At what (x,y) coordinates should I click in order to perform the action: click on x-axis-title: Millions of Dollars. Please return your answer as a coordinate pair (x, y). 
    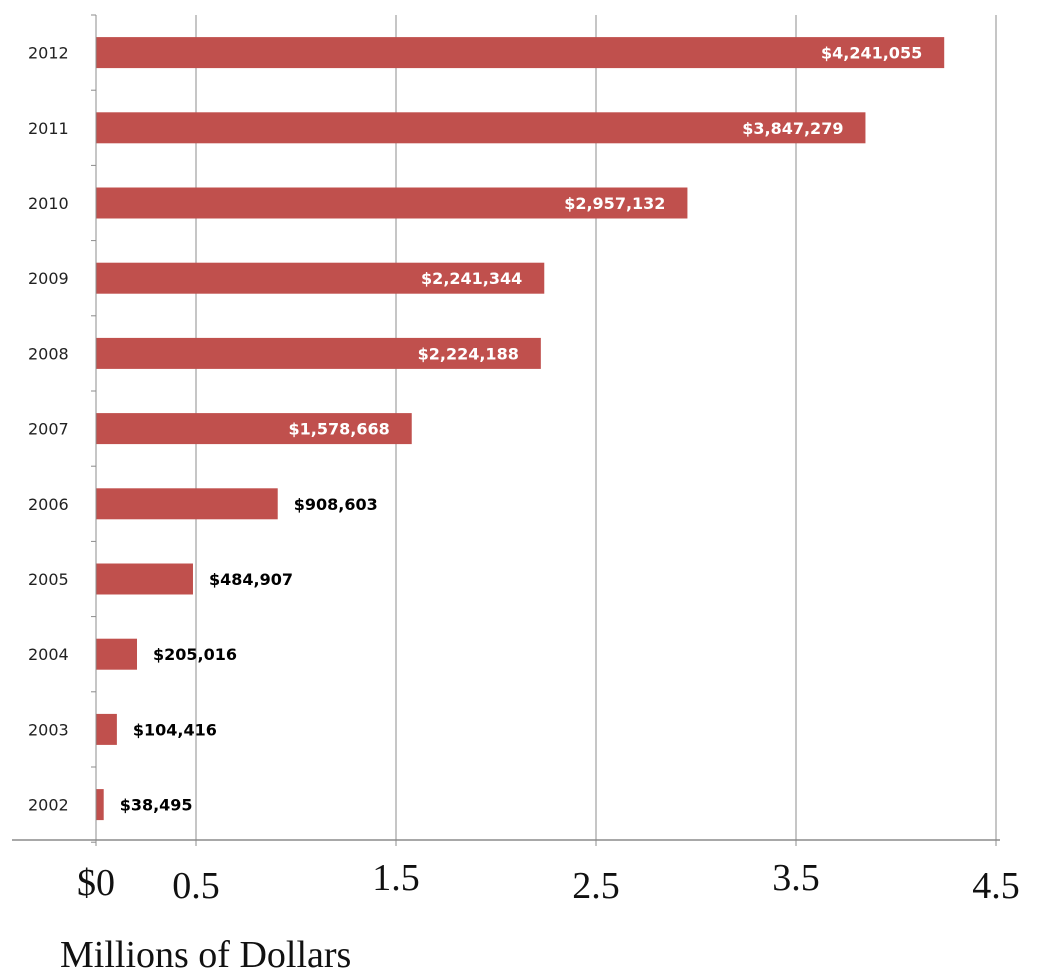
    Looking at the image, I should click on (205, 955).